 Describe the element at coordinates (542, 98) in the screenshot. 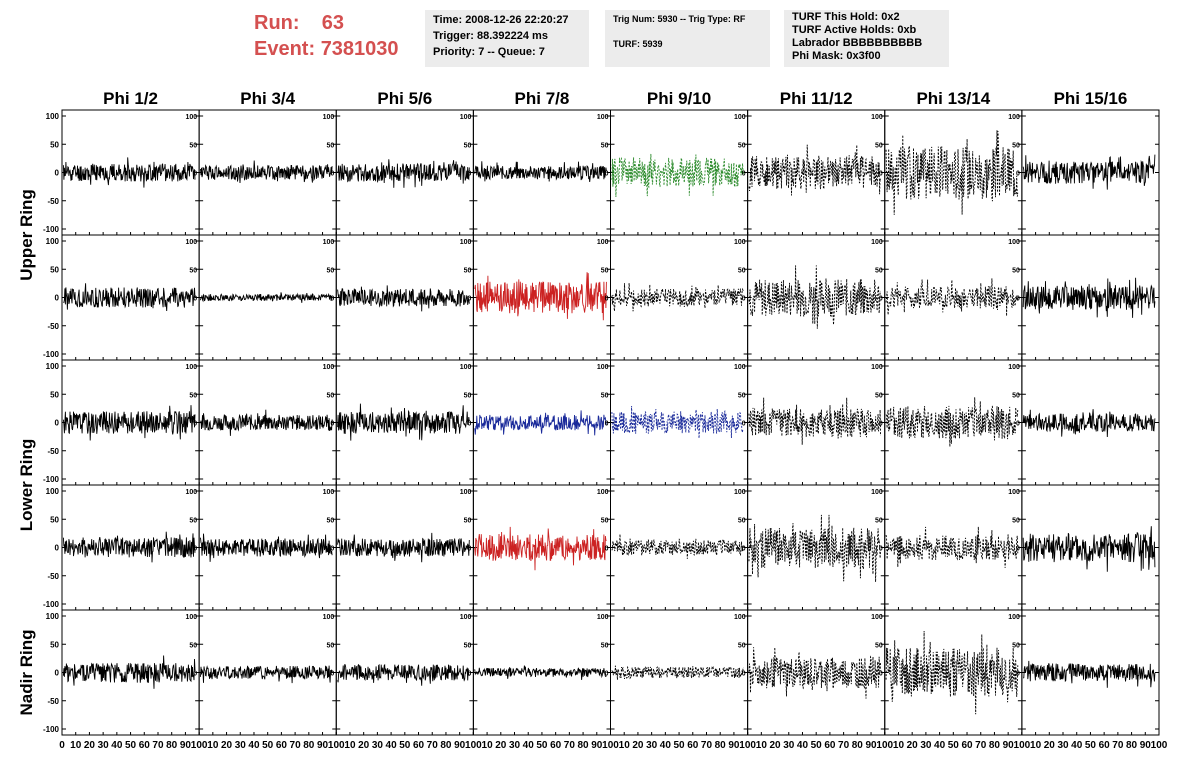

I see `column-label: Phi 7/8` at that location.